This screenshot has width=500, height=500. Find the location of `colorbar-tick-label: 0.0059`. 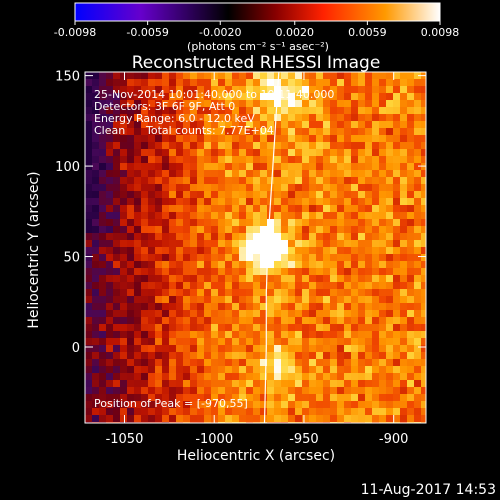

colorbar-tick-label: 0.0059 is located at coordinates (367, 32).